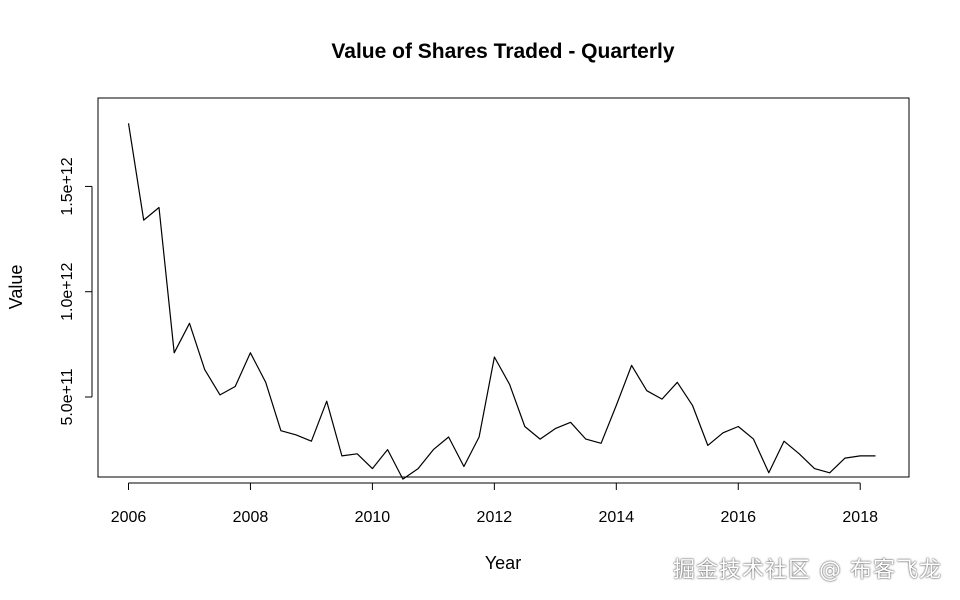 This screenshot has width=960, height=600. I want to click on chart-title: Value of Shares Traded - Quarterly, so click(502, 51).